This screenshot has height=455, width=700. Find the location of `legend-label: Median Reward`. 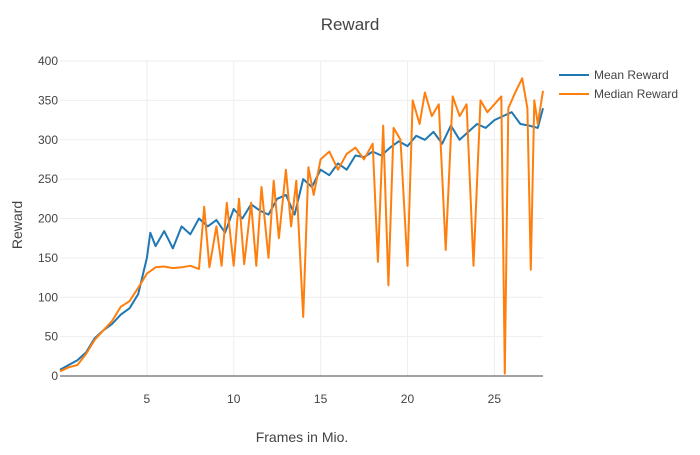

legend-label: Median Reward is located at coordinates (636, 94).